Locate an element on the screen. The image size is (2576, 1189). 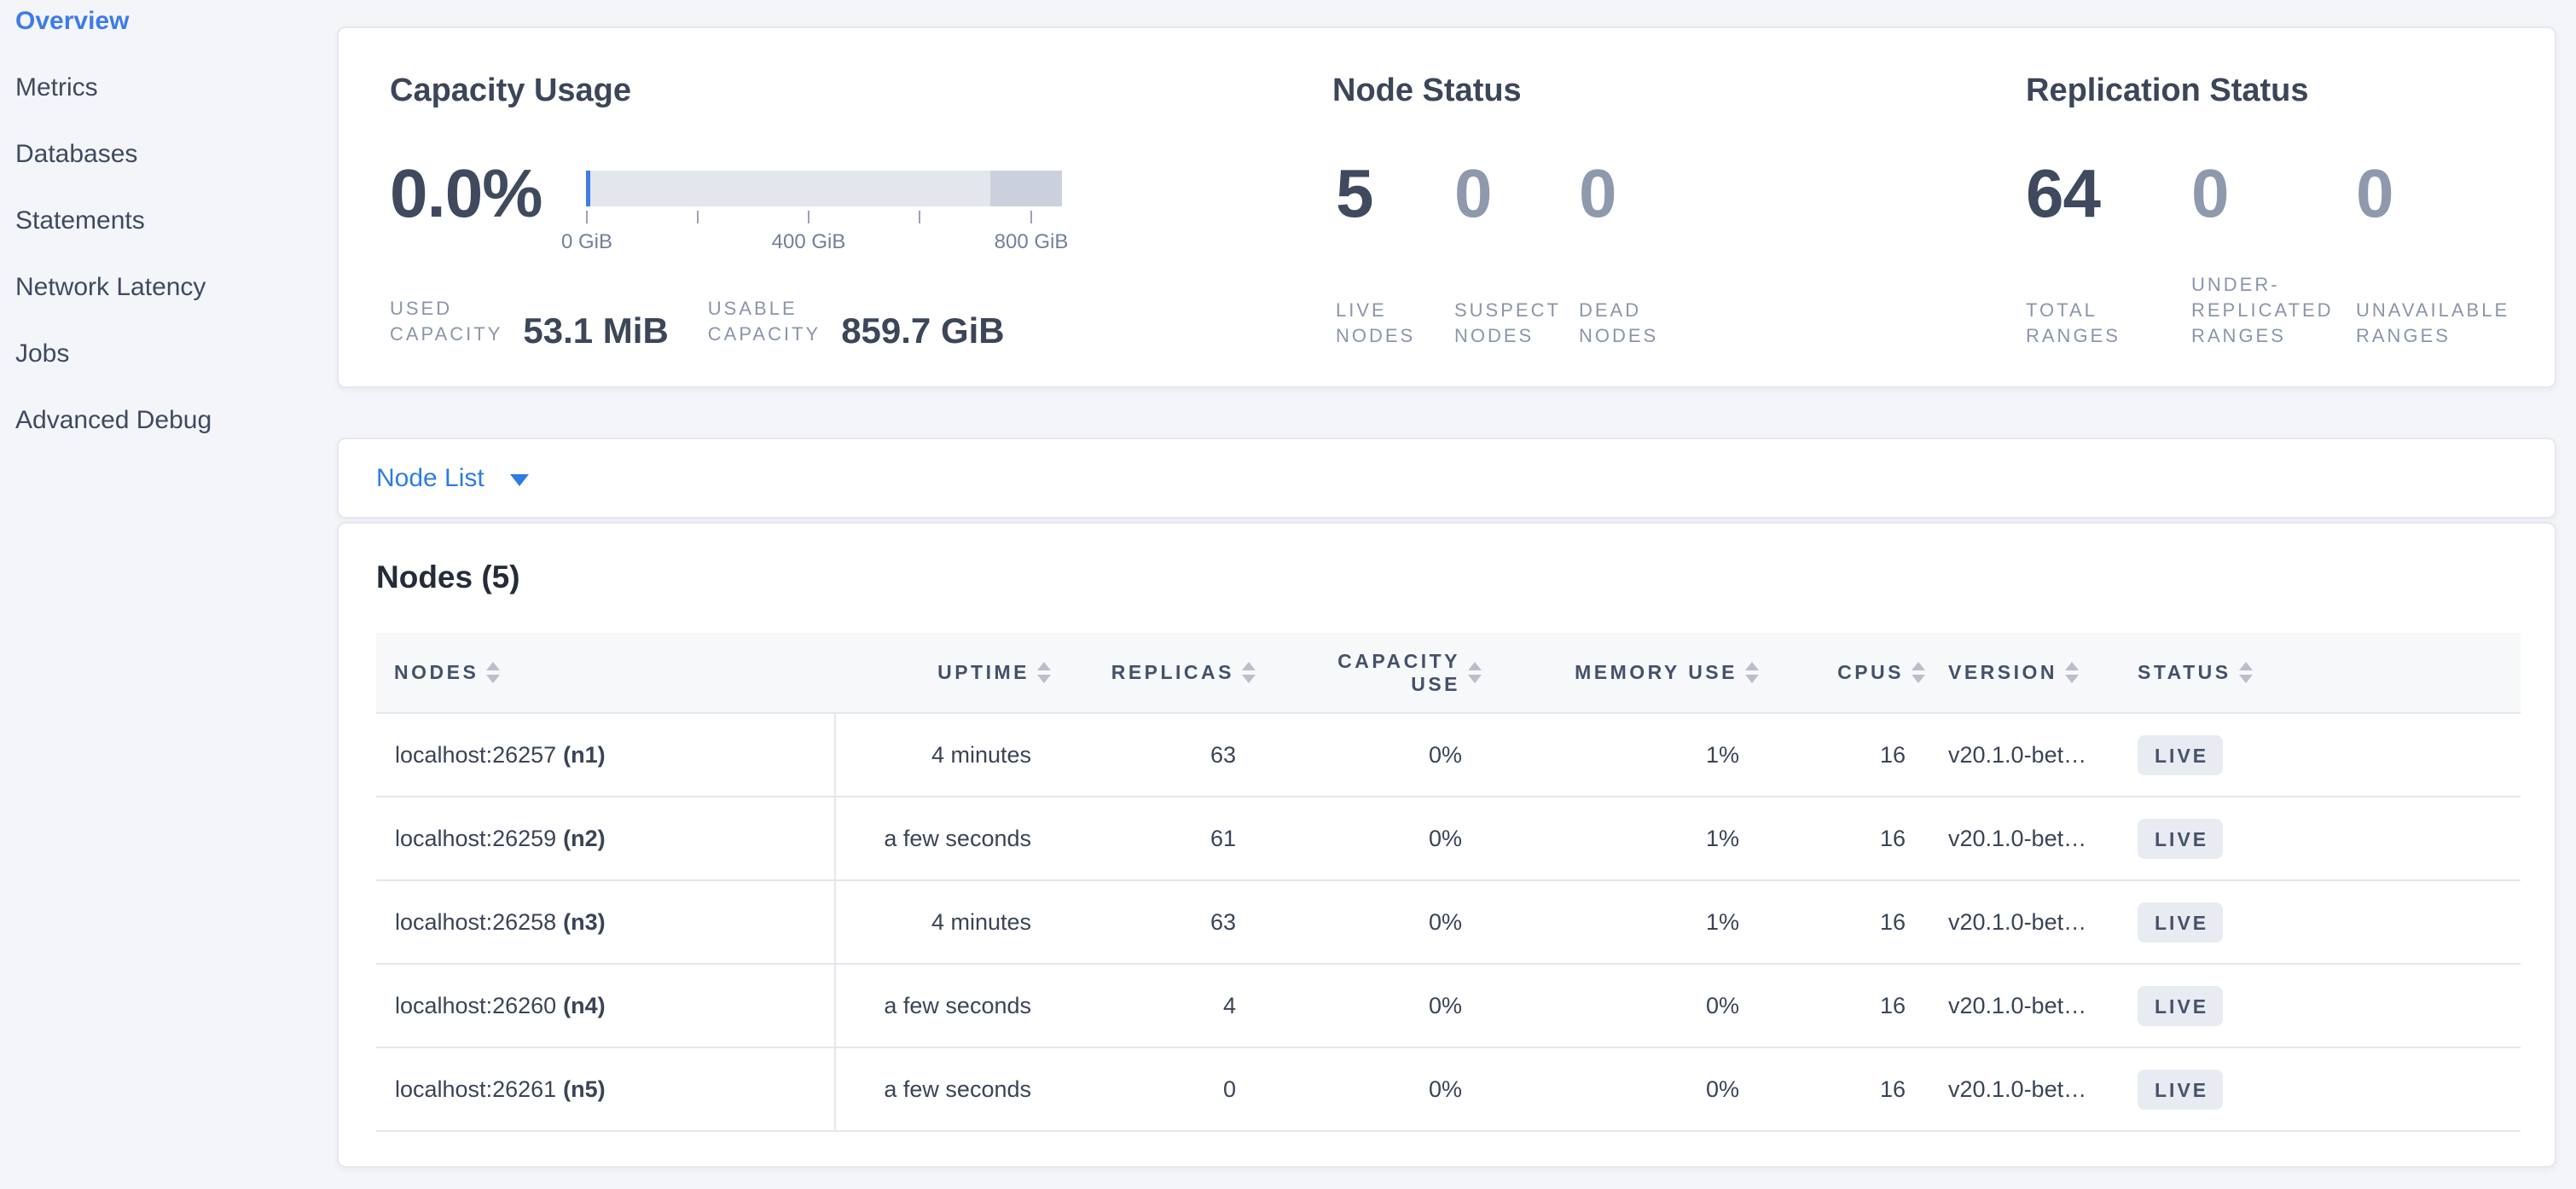
capacity-used-percent: 0.0% is located at coordinates (466, 193).